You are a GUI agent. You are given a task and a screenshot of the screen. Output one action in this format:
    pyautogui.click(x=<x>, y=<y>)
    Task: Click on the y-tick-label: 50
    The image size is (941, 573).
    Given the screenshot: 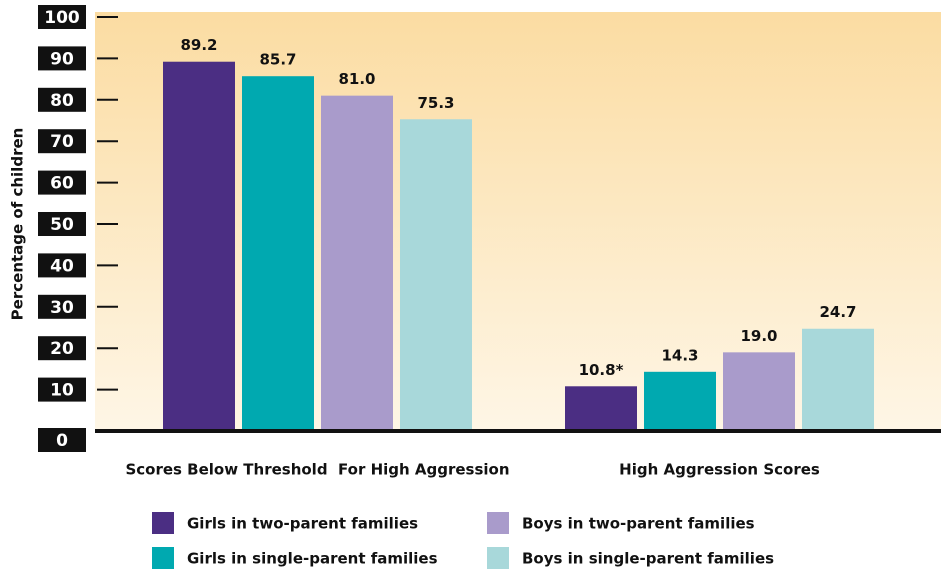 What is the action you would take?
    pyautogui.click(x=62, y=225)
    